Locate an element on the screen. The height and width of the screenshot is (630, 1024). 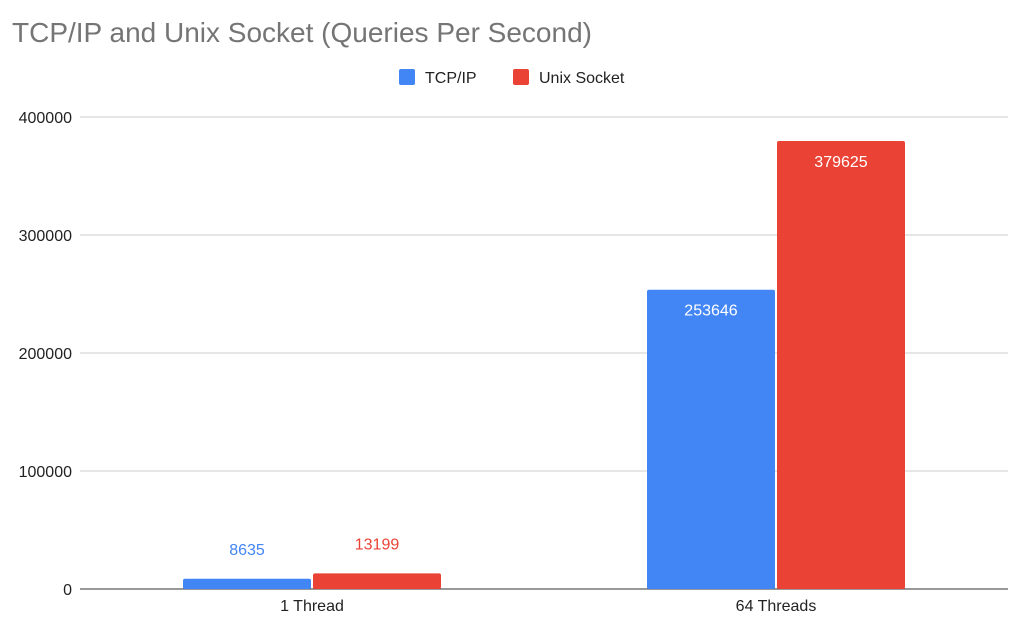
data-label: 8635 is located at coordinates (247, 550).